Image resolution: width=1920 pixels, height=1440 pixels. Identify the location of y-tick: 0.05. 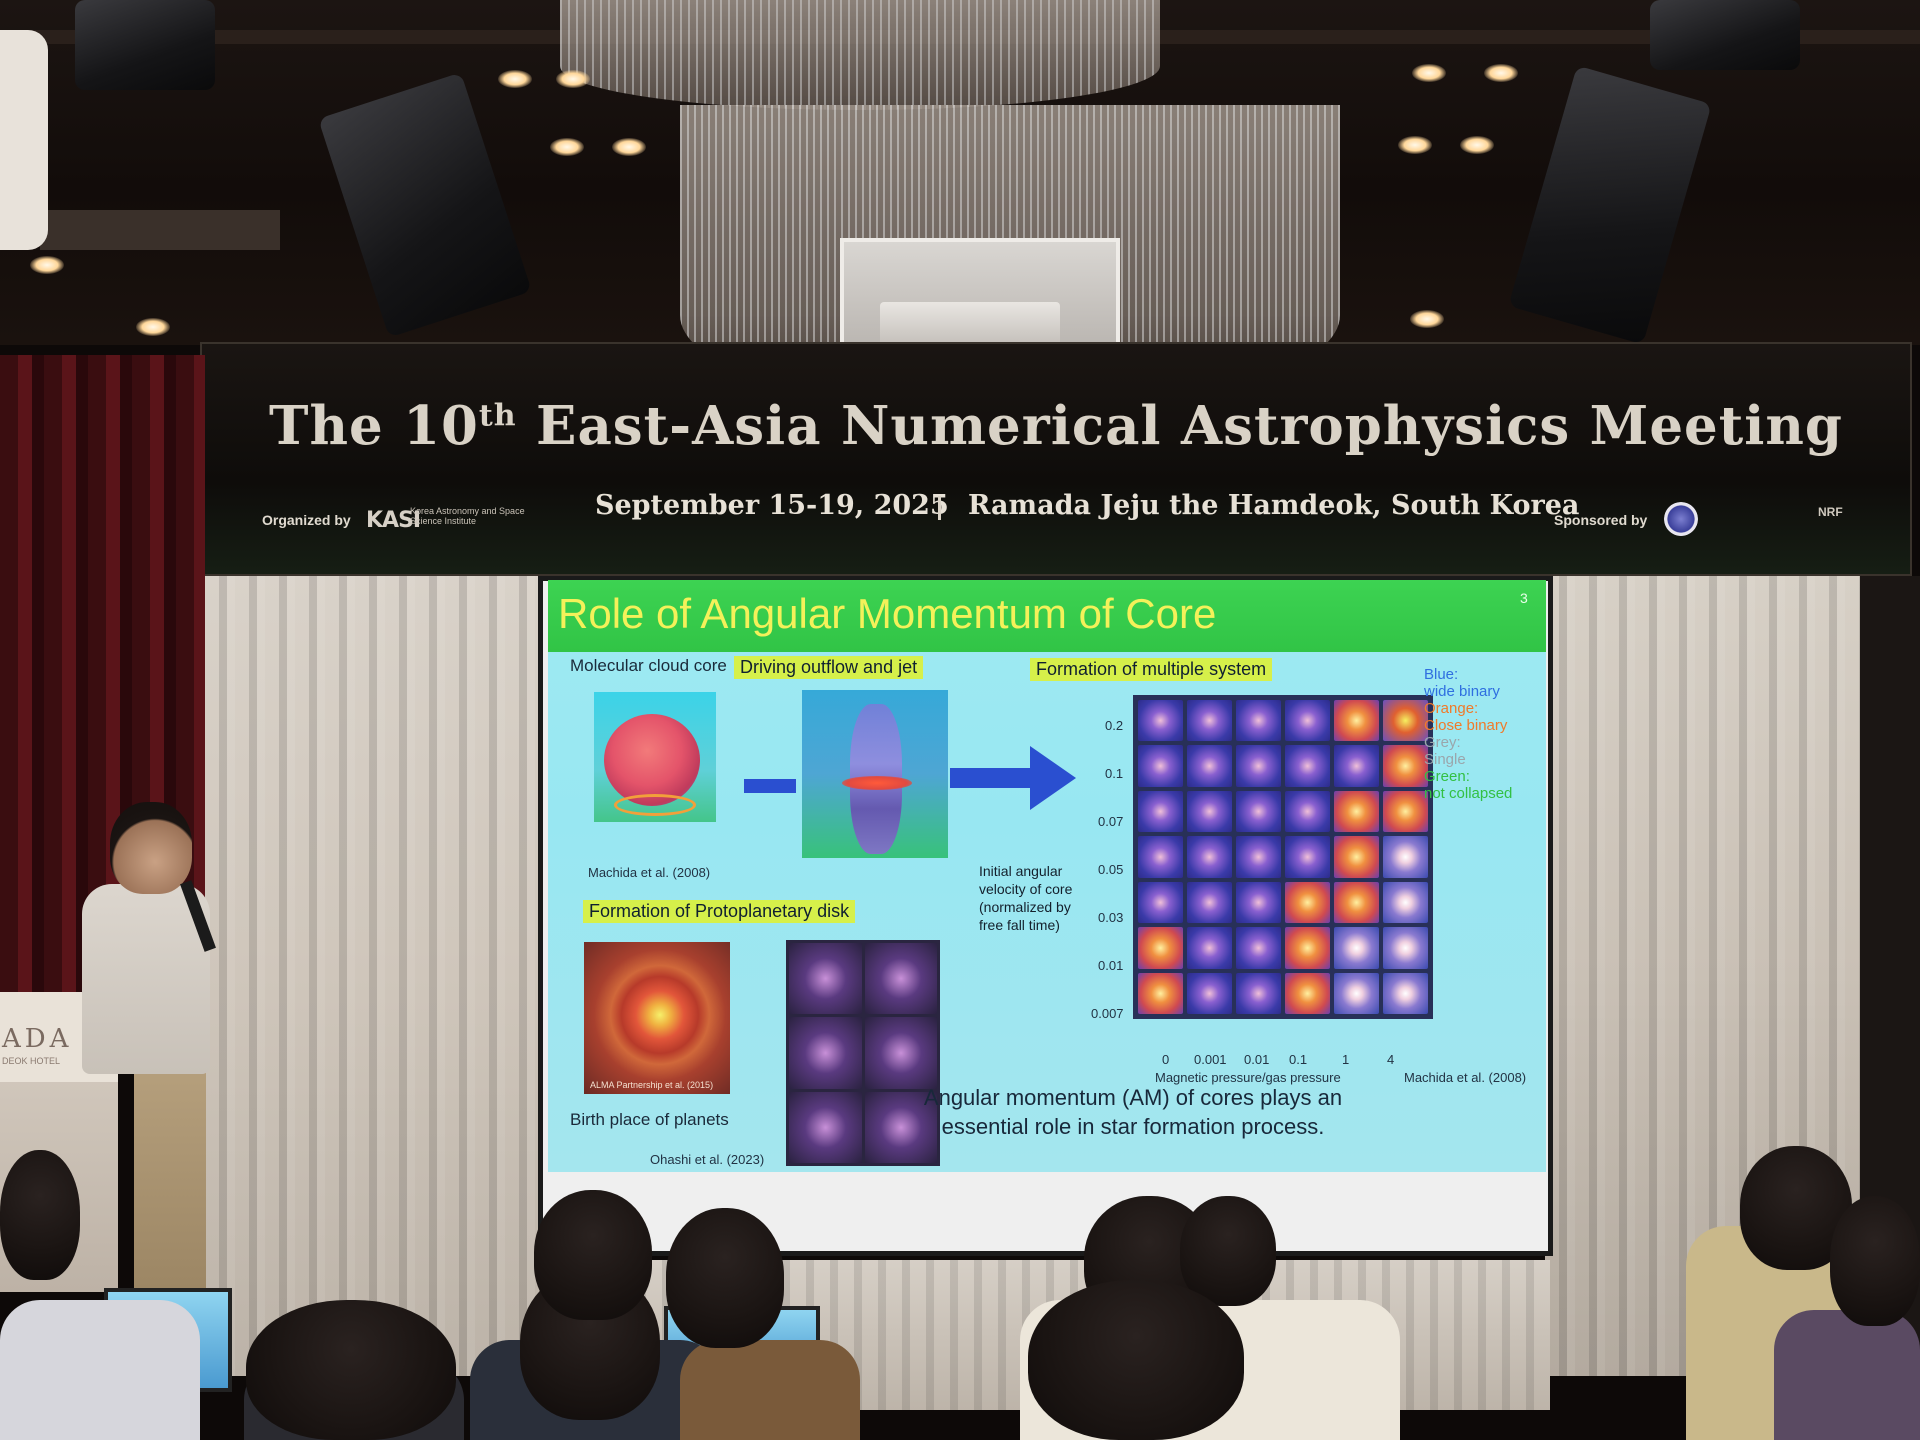
(1111, 869).